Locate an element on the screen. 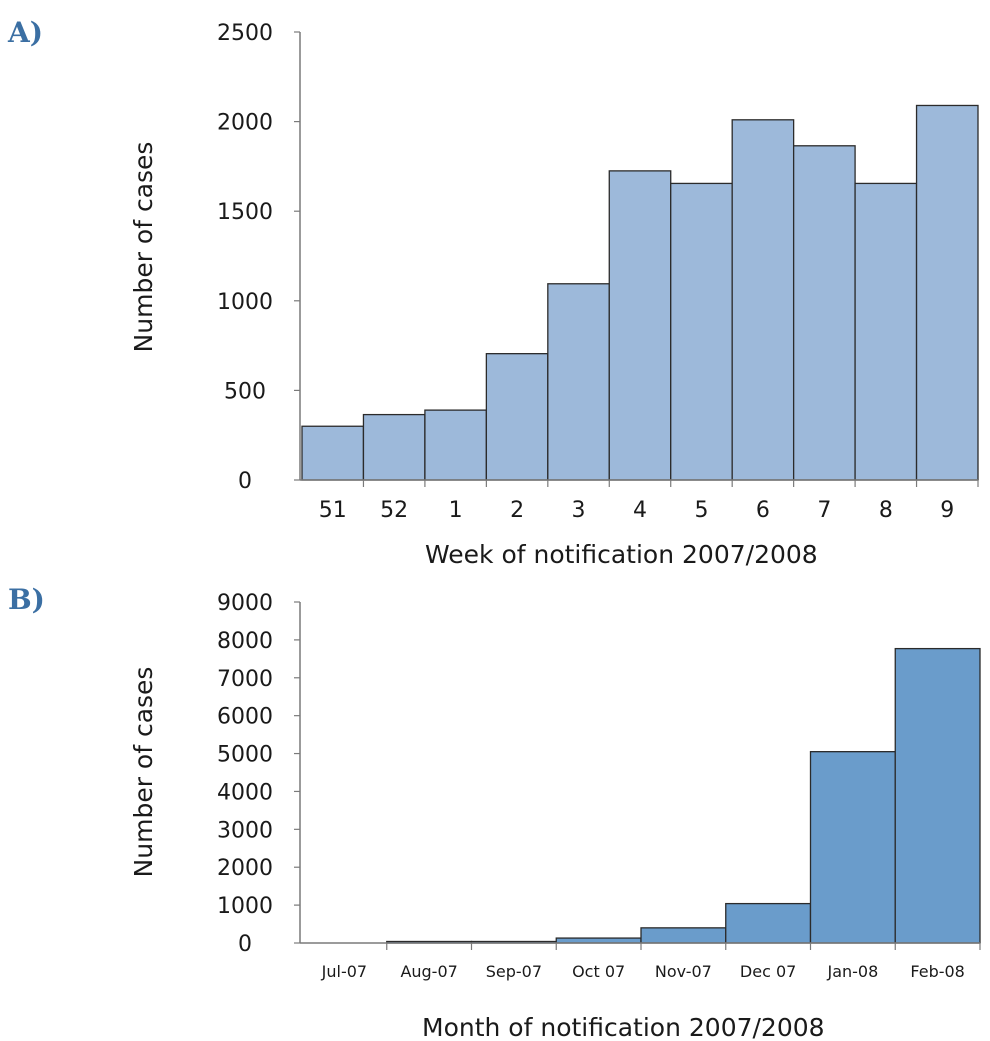 The height and width of the screenshot is (1041, 990). panel-a-x-axis-title: Week of notification 2007/2008 is located at coordinates (621, 554).